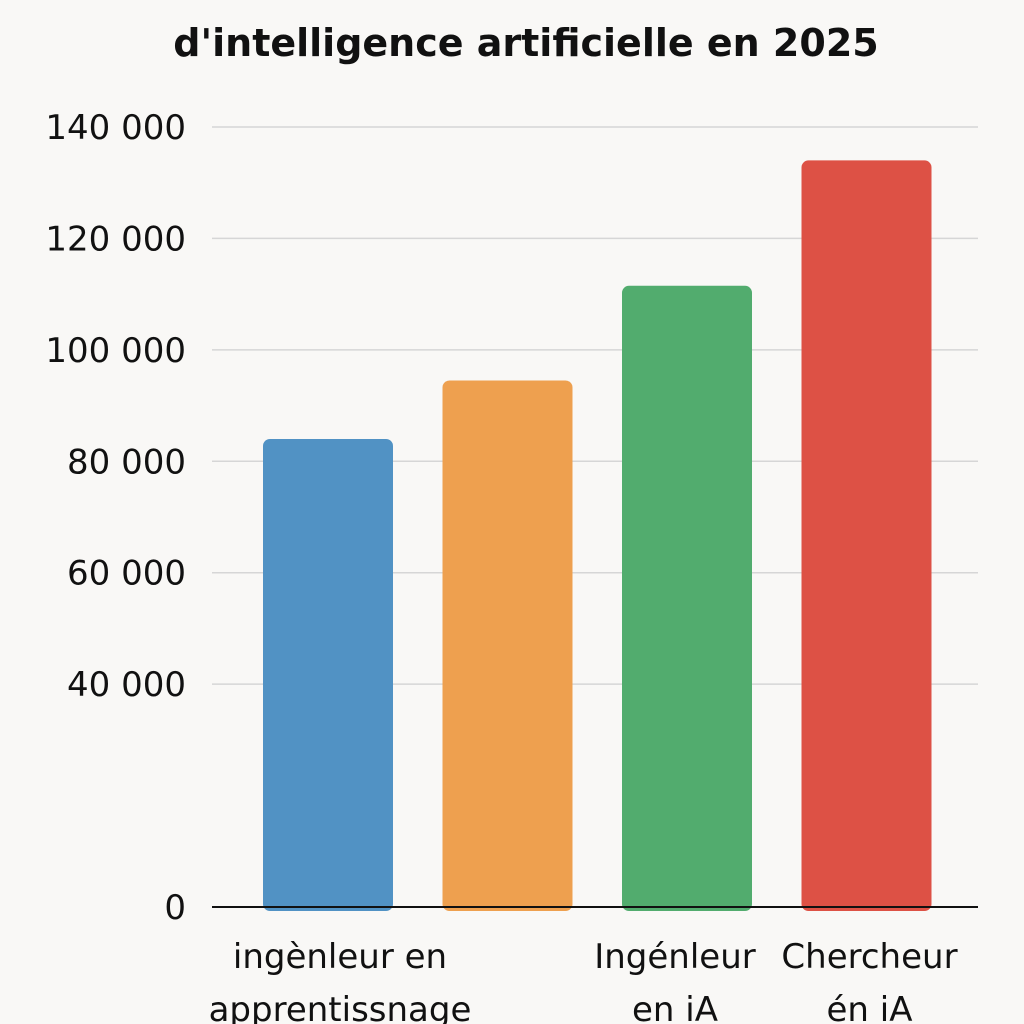  I want to click on chart-title: d'intelligence artificielle en 2025, so click(525, 43).